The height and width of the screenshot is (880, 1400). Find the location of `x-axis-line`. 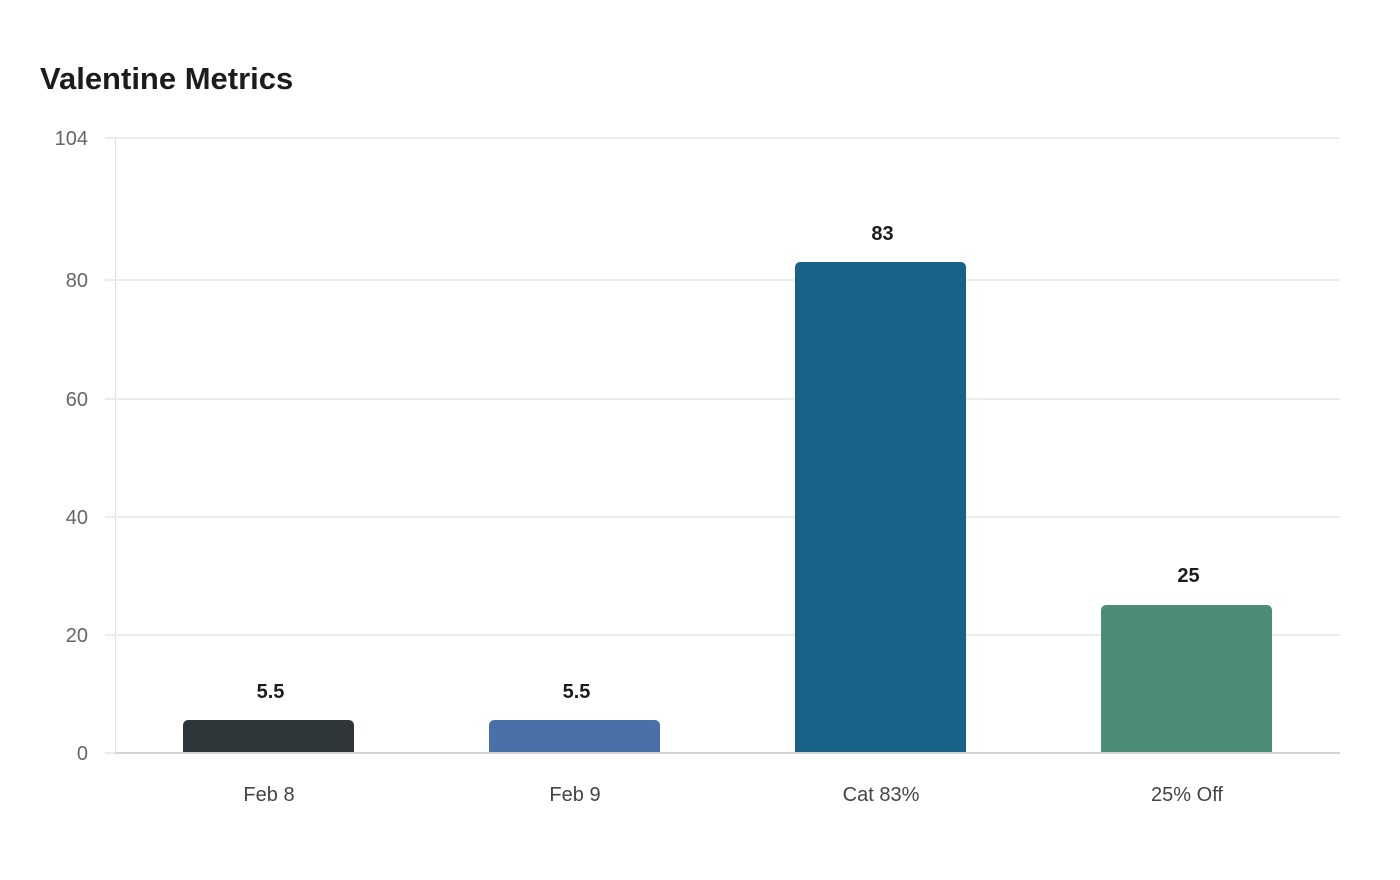

x-axis-line is located at coordinates (727, 753).